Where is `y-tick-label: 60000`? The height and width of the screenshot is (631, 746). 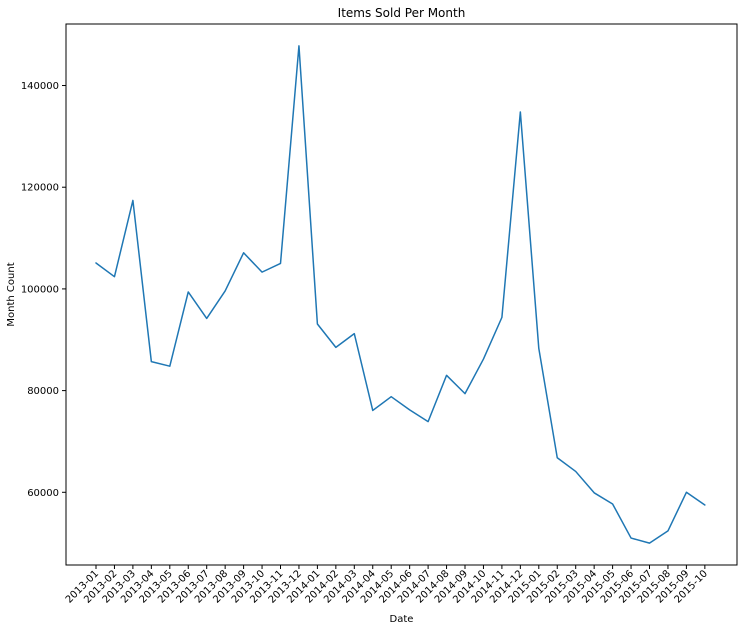 y-tick-label: 60000 is located at coordinates (43, 493).